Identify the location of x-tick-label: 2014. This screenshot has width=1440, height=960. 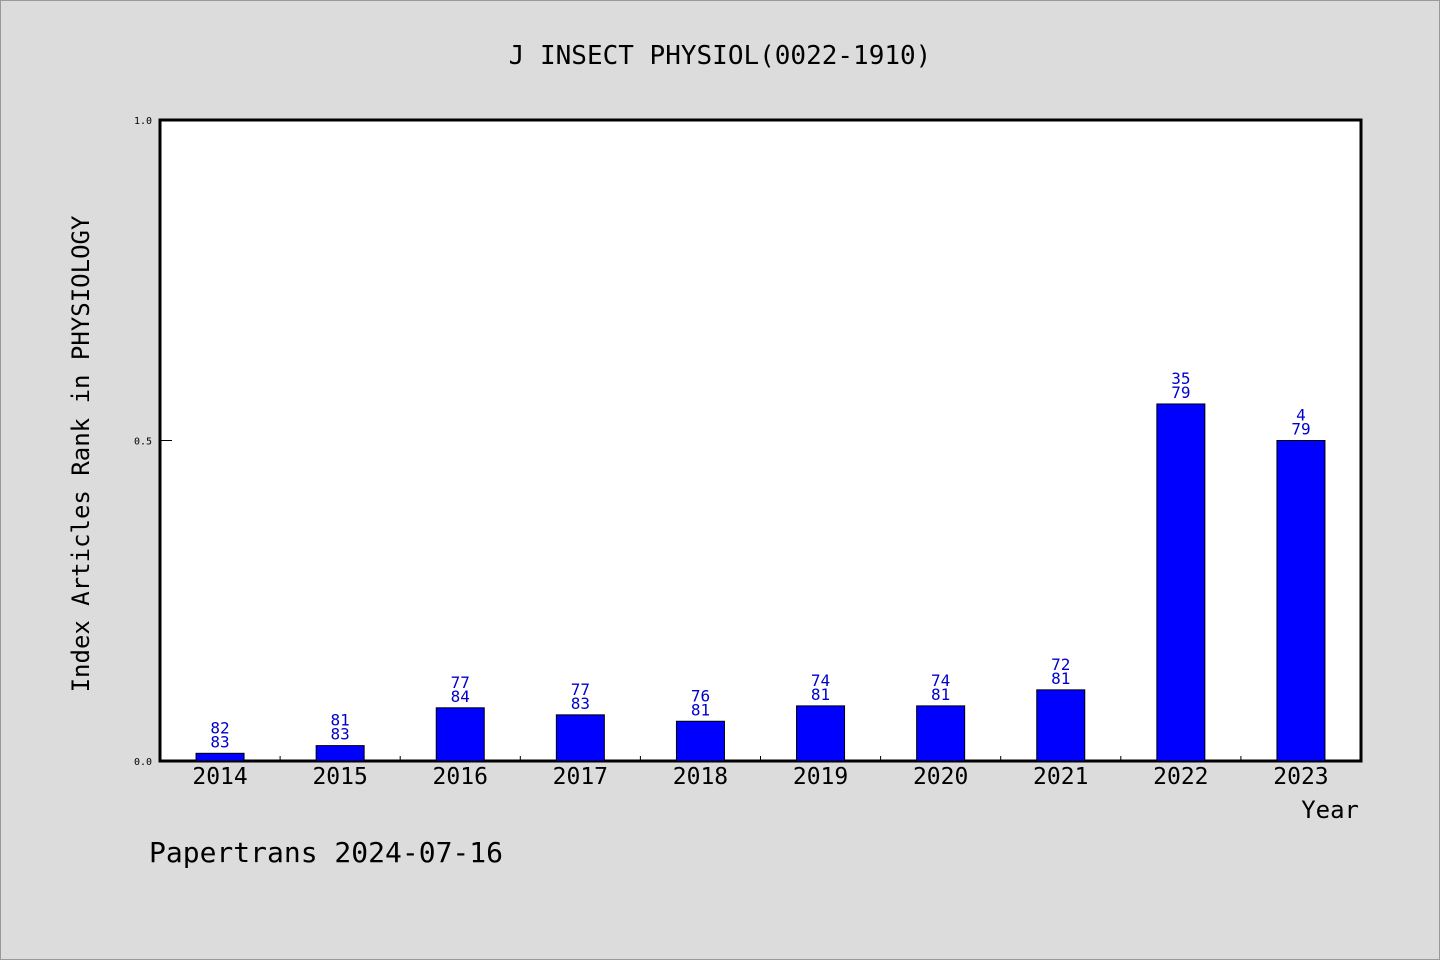
(219, 777).